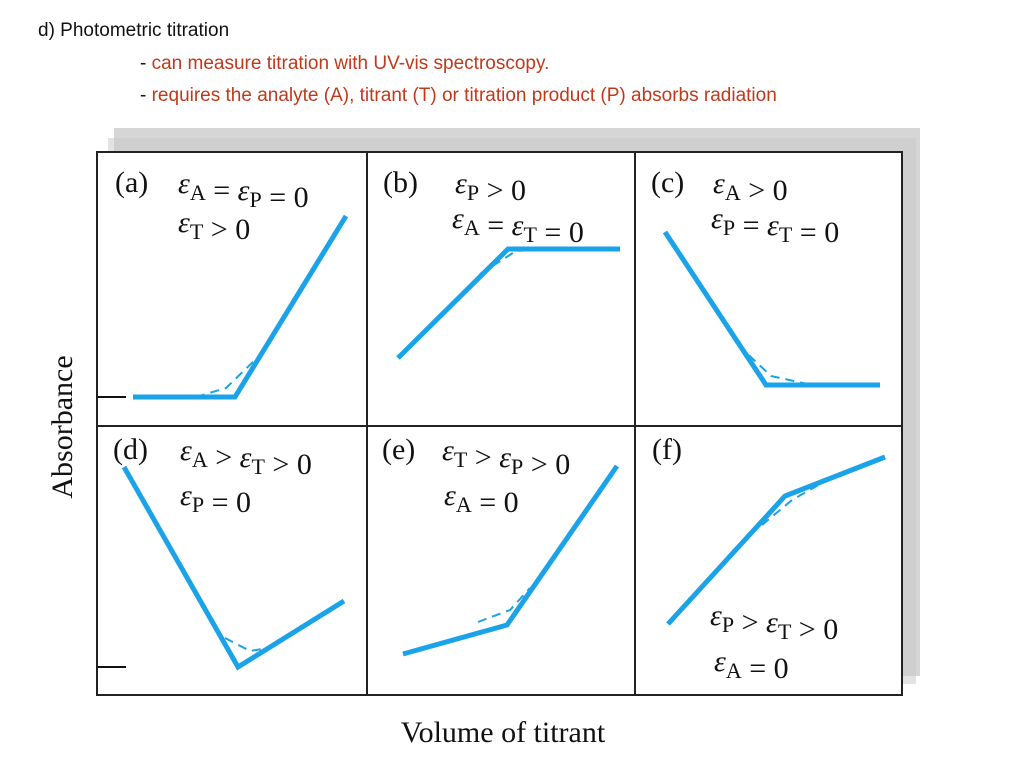 This screenshot has width=1024, height=768. I want to click on panel-condition-e: εT > εP > 0, so click(506, 457).